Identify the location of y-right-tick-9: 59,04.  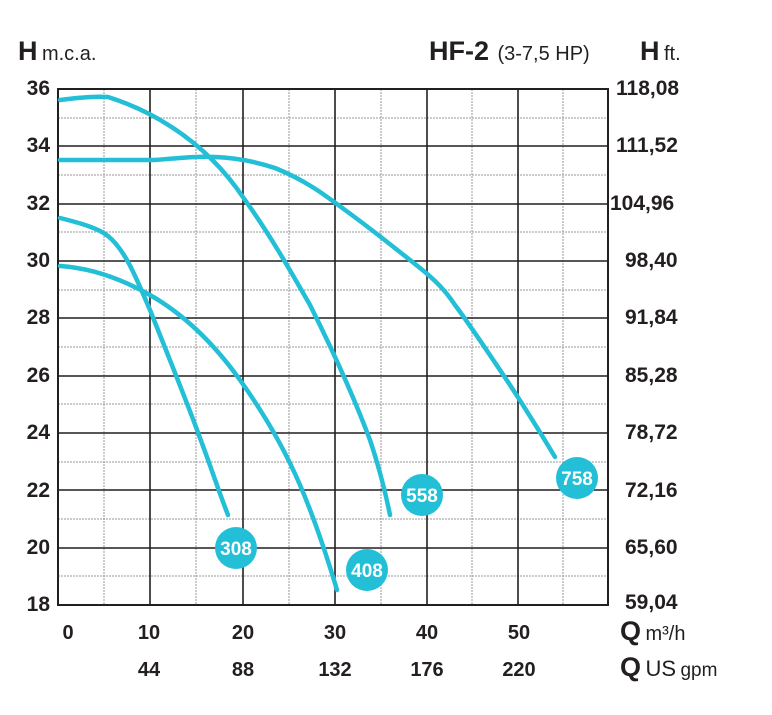
(651, 602).